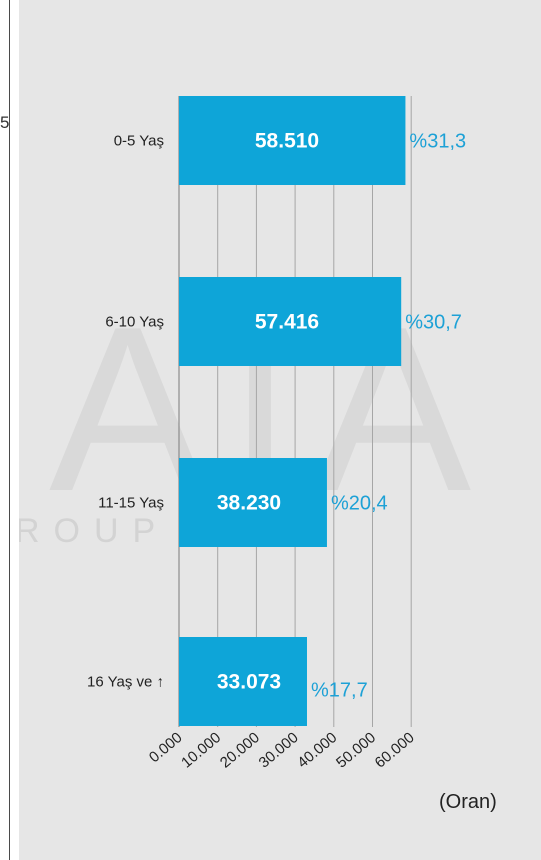  Describe the element at coordinates (468, 802) in the screenshot. I see `x-axis-unit-label: (Oran)` at that location.